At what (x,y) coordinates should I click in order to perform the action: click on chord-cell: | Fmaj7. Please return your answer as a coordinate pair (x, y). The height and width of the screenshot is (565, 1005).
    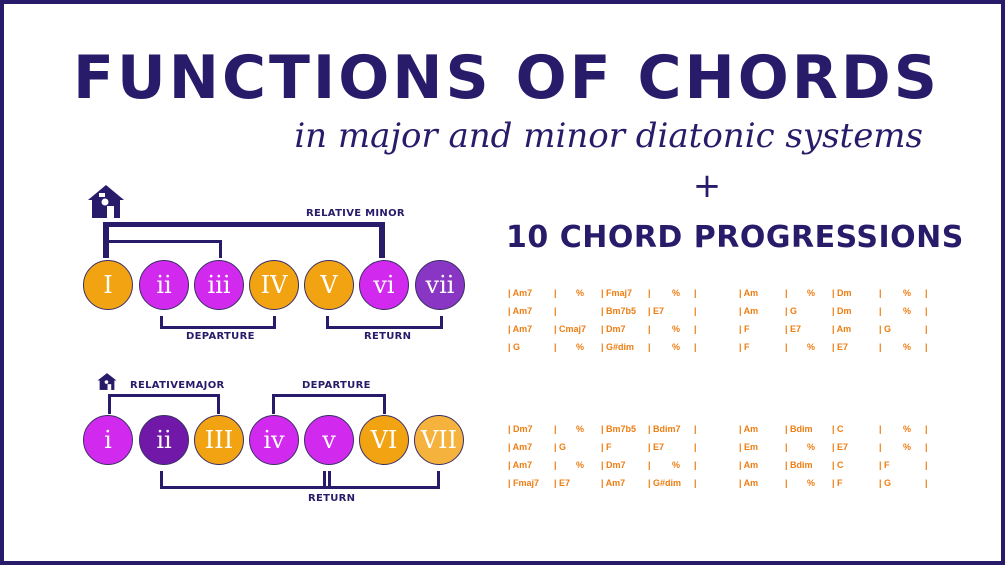
    Looking at the image, I should click on (524, 483).